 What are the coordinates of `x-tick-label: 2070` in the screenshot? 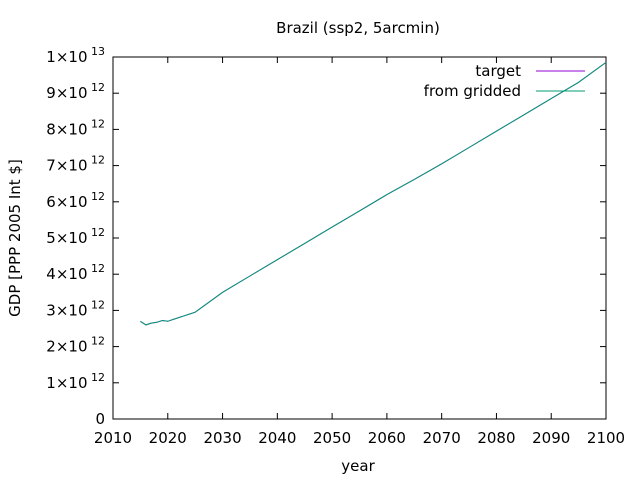 It's located at (442, 438).